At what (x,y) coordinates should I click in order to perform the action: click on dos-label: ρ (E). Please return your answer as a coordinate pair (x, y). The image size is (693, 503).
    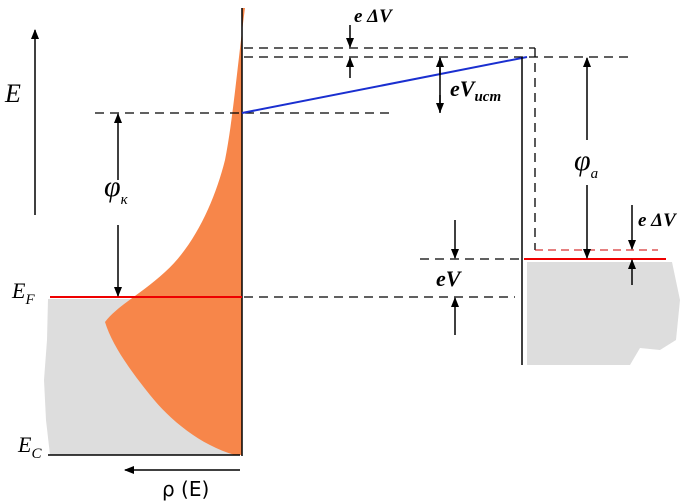
    Looking at the image, I should click on (185, 489).